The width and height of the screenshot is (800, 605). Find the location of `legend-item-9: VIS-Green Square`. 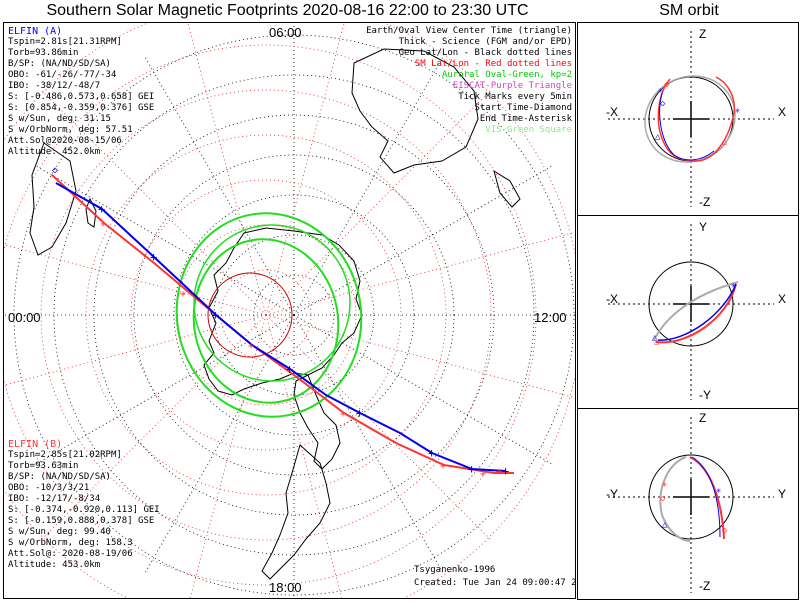

legend-item-9: VIS-Green Square is located at coordinates (528, 130).